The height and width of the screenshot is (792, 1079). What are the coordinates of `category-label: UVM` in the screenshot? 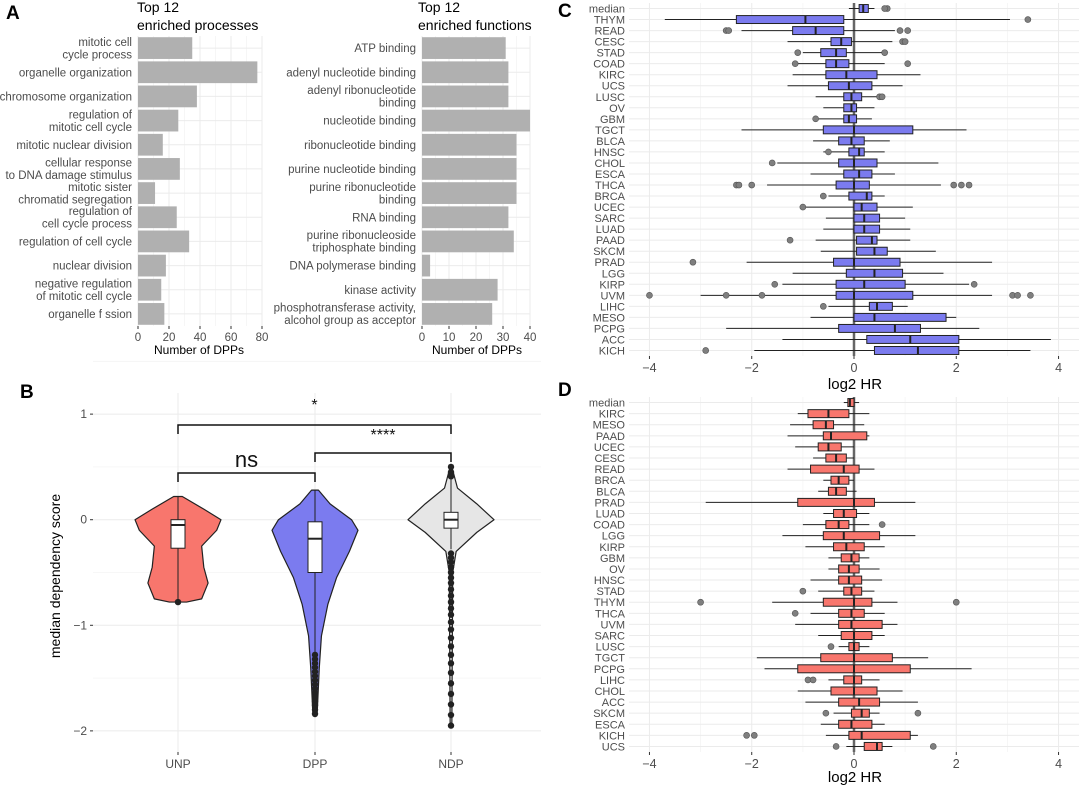 It's located at (613, 625).